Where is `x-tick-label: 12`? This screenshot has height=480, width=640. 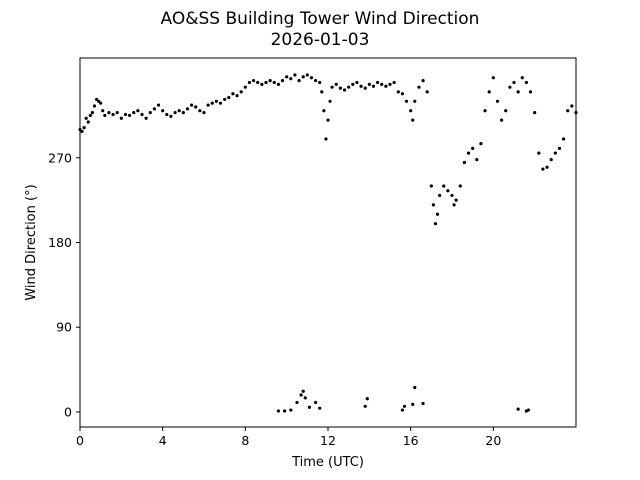 x-tick-label: 12 is located at coordinates (328, 440).